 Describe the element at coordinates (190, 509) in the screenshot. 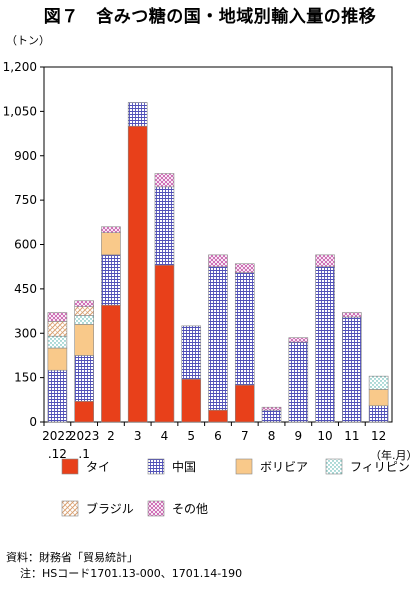

I see `legend-label: その他` at that location.